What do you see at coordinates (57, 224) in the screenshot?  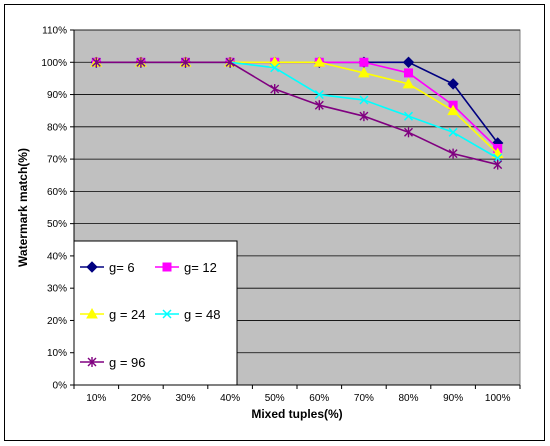 I see `y-tick-label: 50%` at bounding box center [57, 224].